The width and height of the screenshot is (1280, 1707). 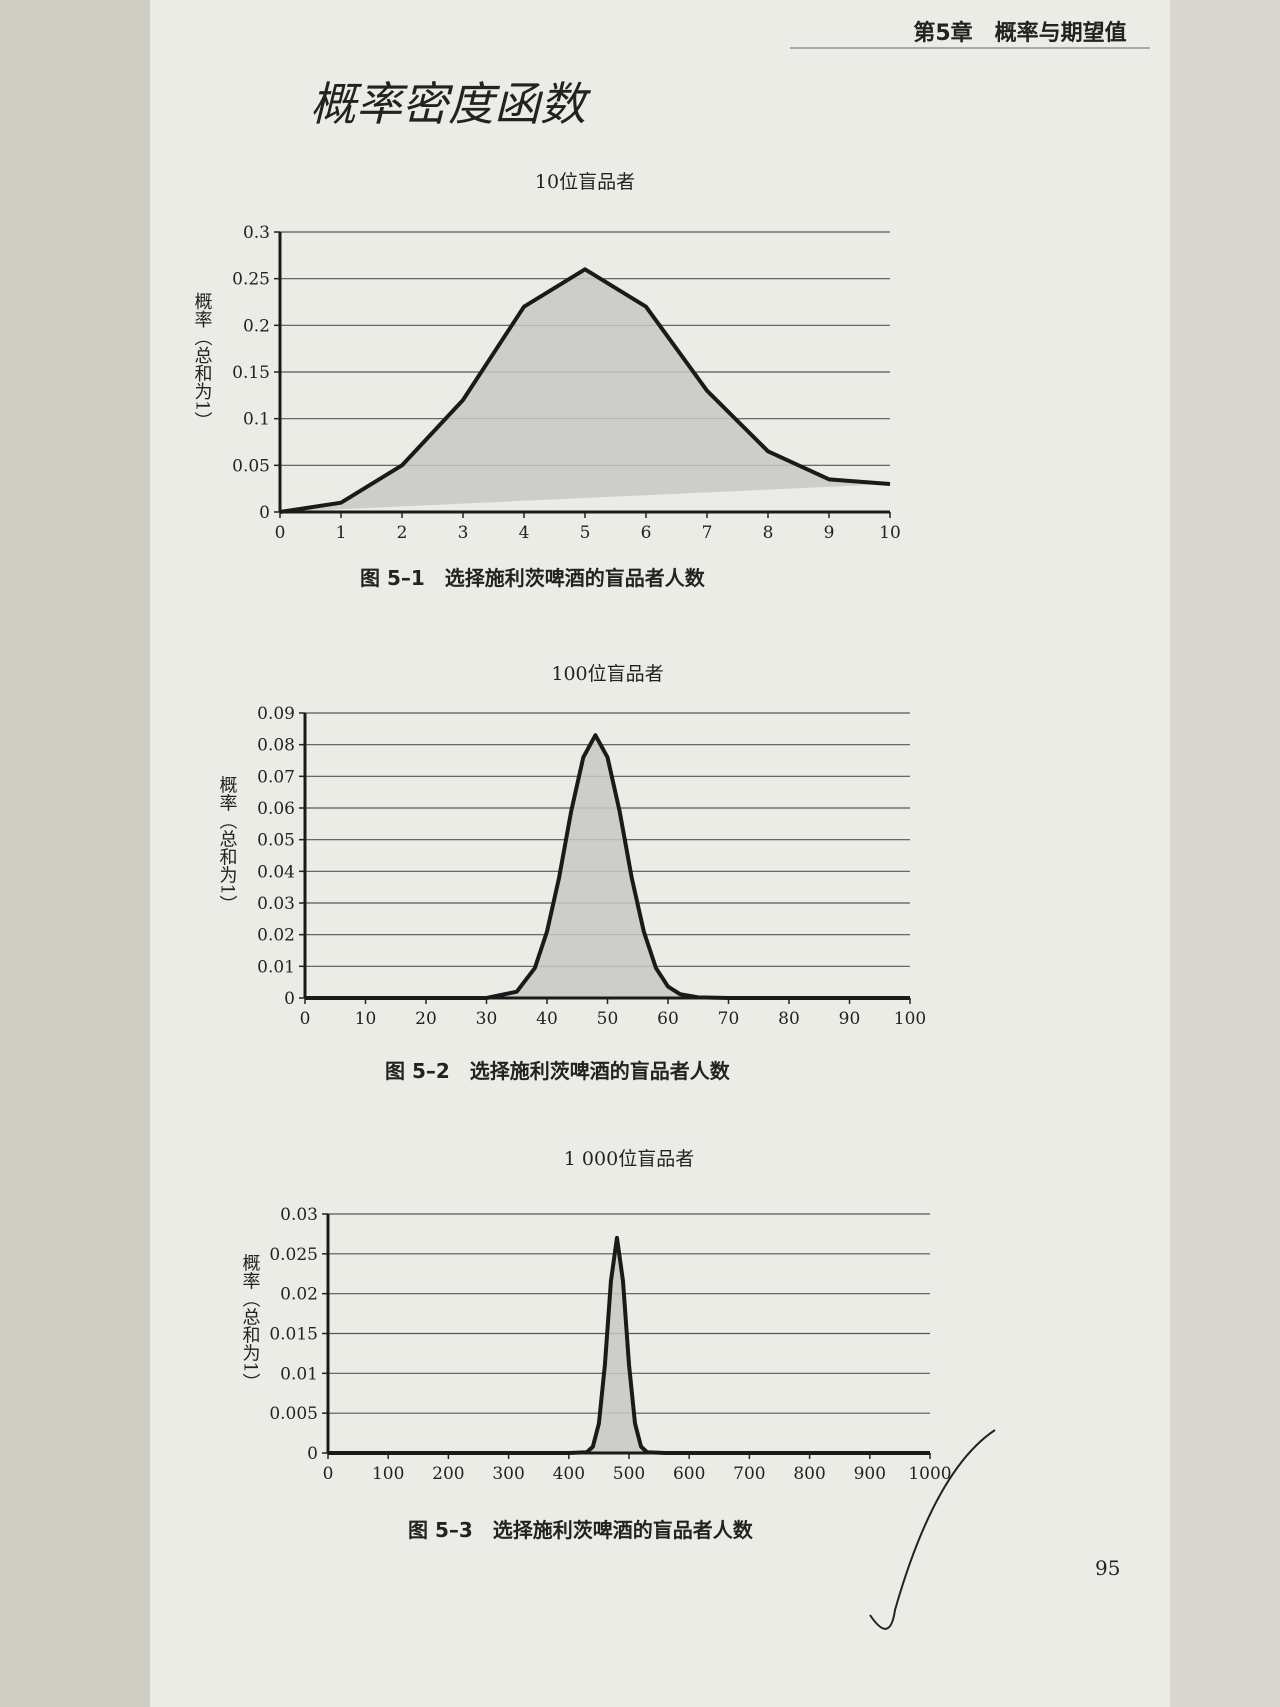 What do you see at coordinates (487, 1019) in the screenshot?
I see `x-tick-label: 30` at bounding box center [487, 1019].